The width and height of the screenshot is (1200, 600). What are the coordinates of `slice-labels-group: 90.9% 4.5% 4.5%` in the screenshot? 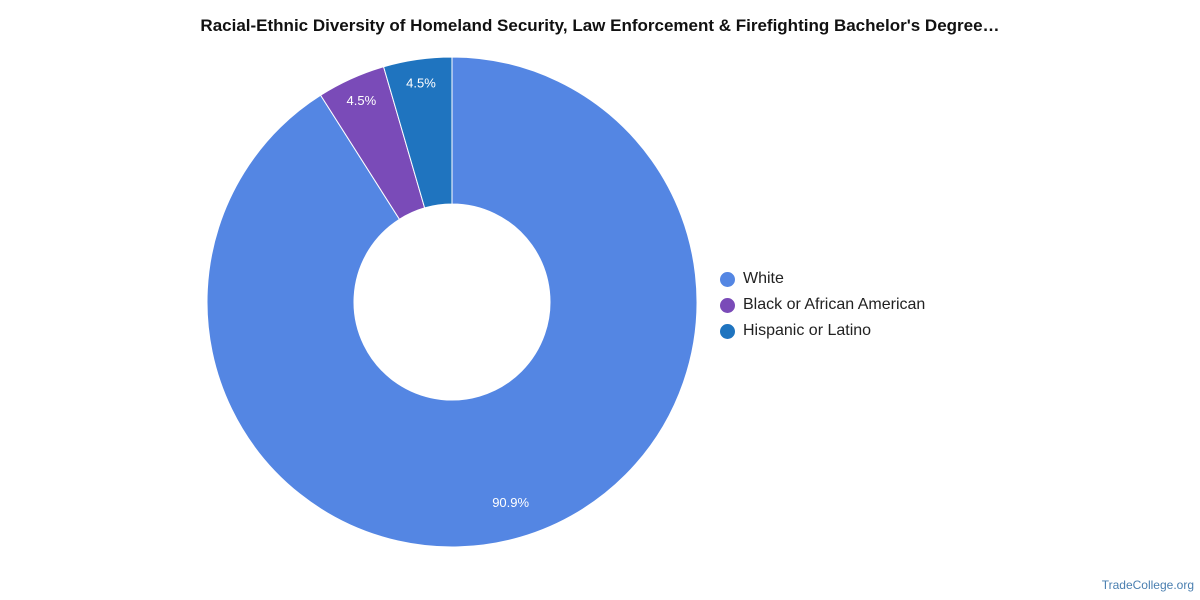 It's located at (438, 293).